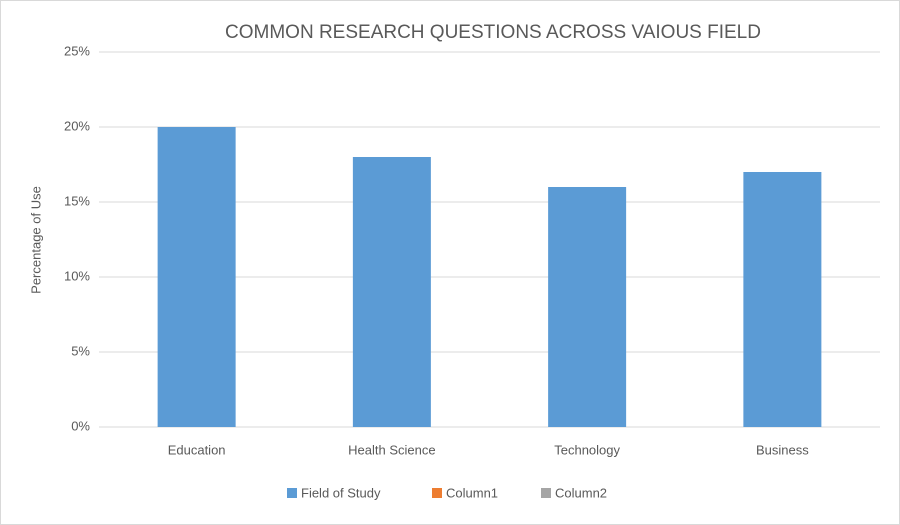  What do you see at coordinates (35, 240) in the screenshot?
I see `y-axis-title: Percentage of Use` at bounding box center [35, 240].